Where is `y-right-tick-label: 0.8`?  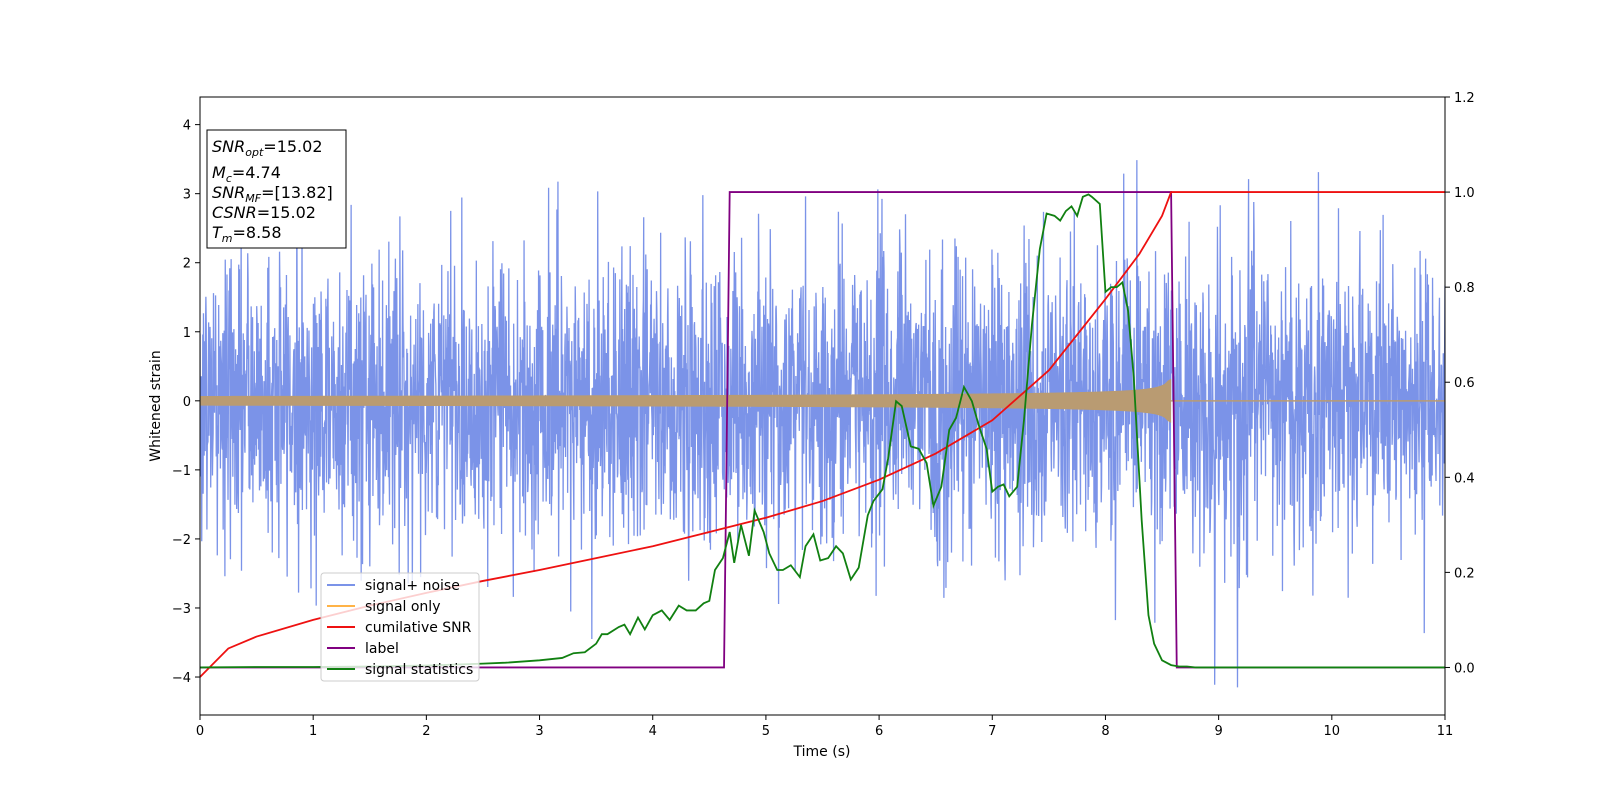 y-right-tick-label: 0.8 is located at coordinates (1464, 288).